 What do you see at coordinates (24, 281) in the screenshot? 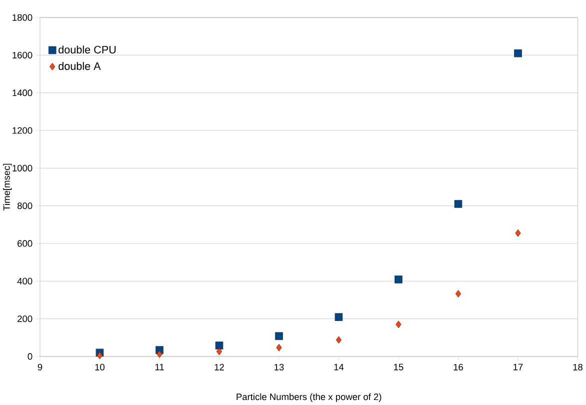
I see `y-tick-label: 400` at bounding box center [24, 281].